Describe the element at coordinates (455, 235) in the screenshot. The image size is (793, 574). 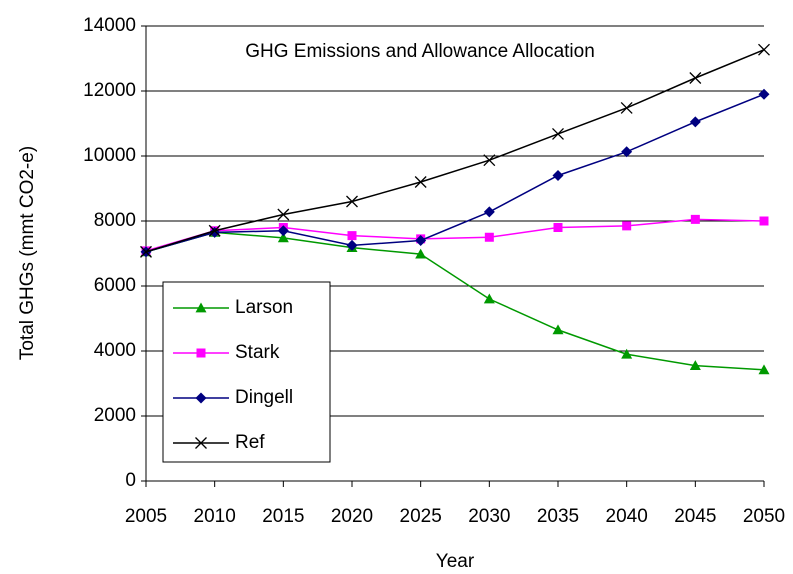
I see `series-line` at that location.